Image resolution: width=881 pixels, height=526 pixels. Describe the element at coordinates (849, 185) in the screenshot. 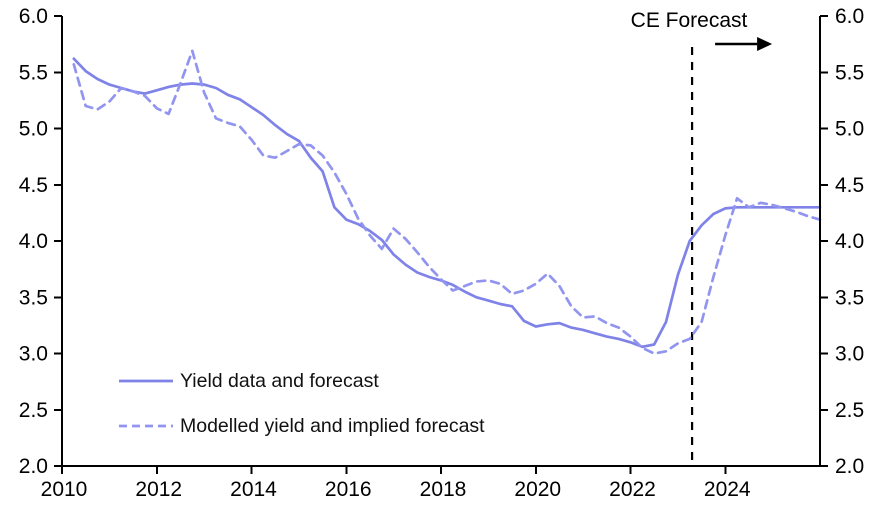

I see `y-tick-label-right: 4.5` at that location.